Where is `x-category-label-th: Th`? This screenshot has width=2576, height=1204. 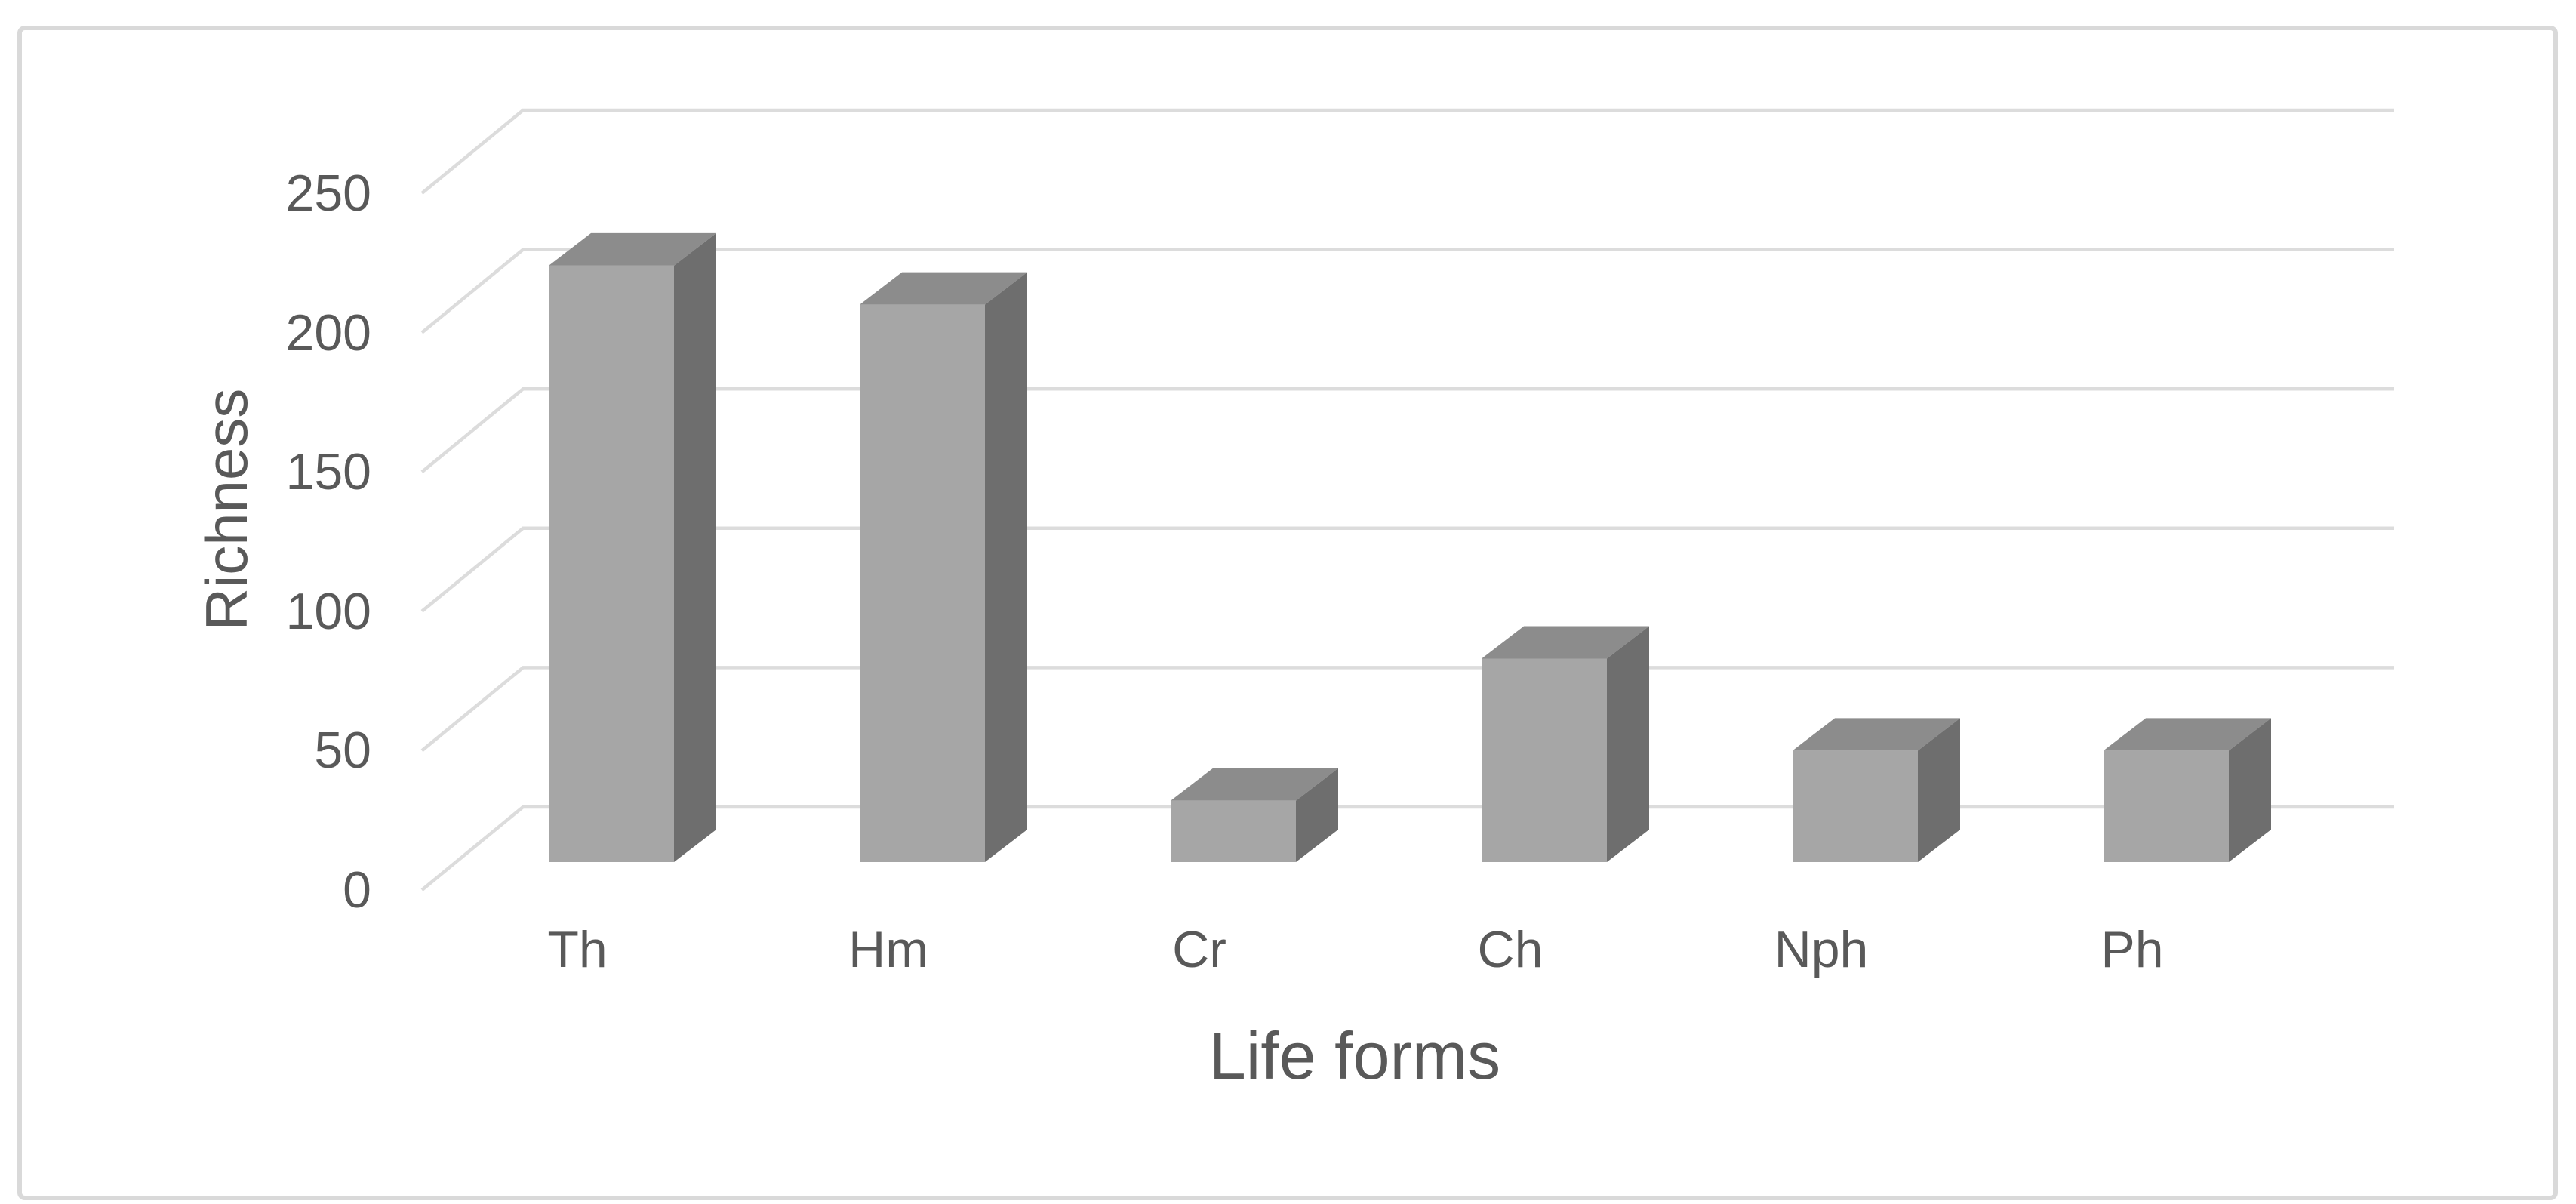
x-category-label-th: Th is located at coordinates (577, 950).